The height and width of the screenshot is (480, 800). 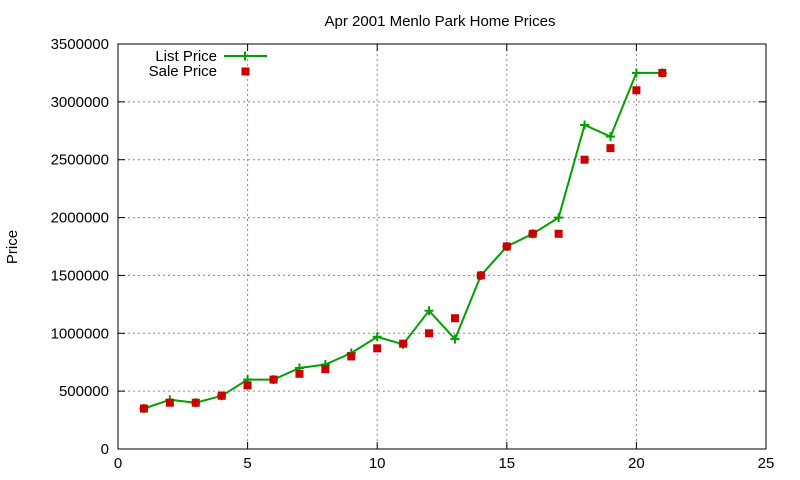 I want to click on y-tick-label: 2000000, so click(x=80, y=218).